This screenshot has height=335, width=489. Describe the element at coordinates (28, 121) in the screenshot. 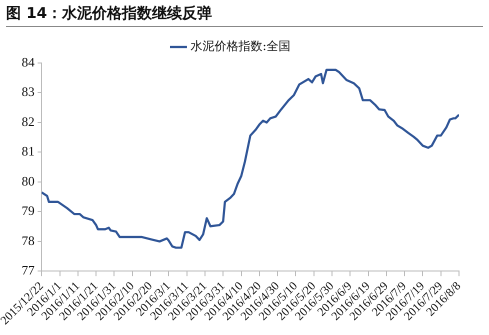

I see `y-tick-label: 82` at that location.